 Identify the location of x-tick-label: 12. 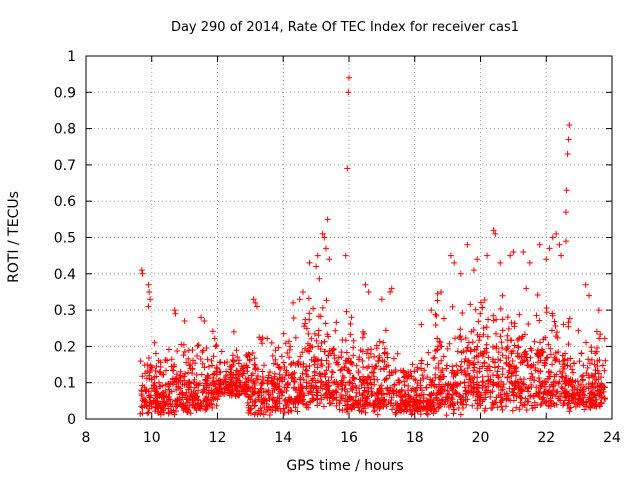
(218, 438).